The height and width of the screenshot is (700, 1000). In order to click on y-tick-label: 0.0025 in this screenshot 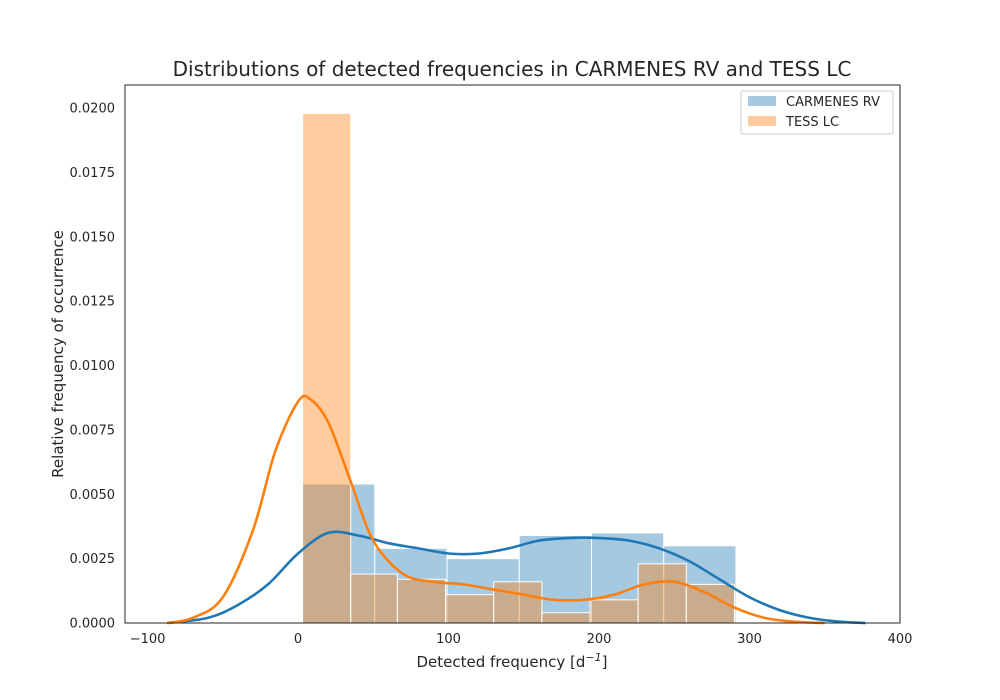, I will do `click(93, 559)`.